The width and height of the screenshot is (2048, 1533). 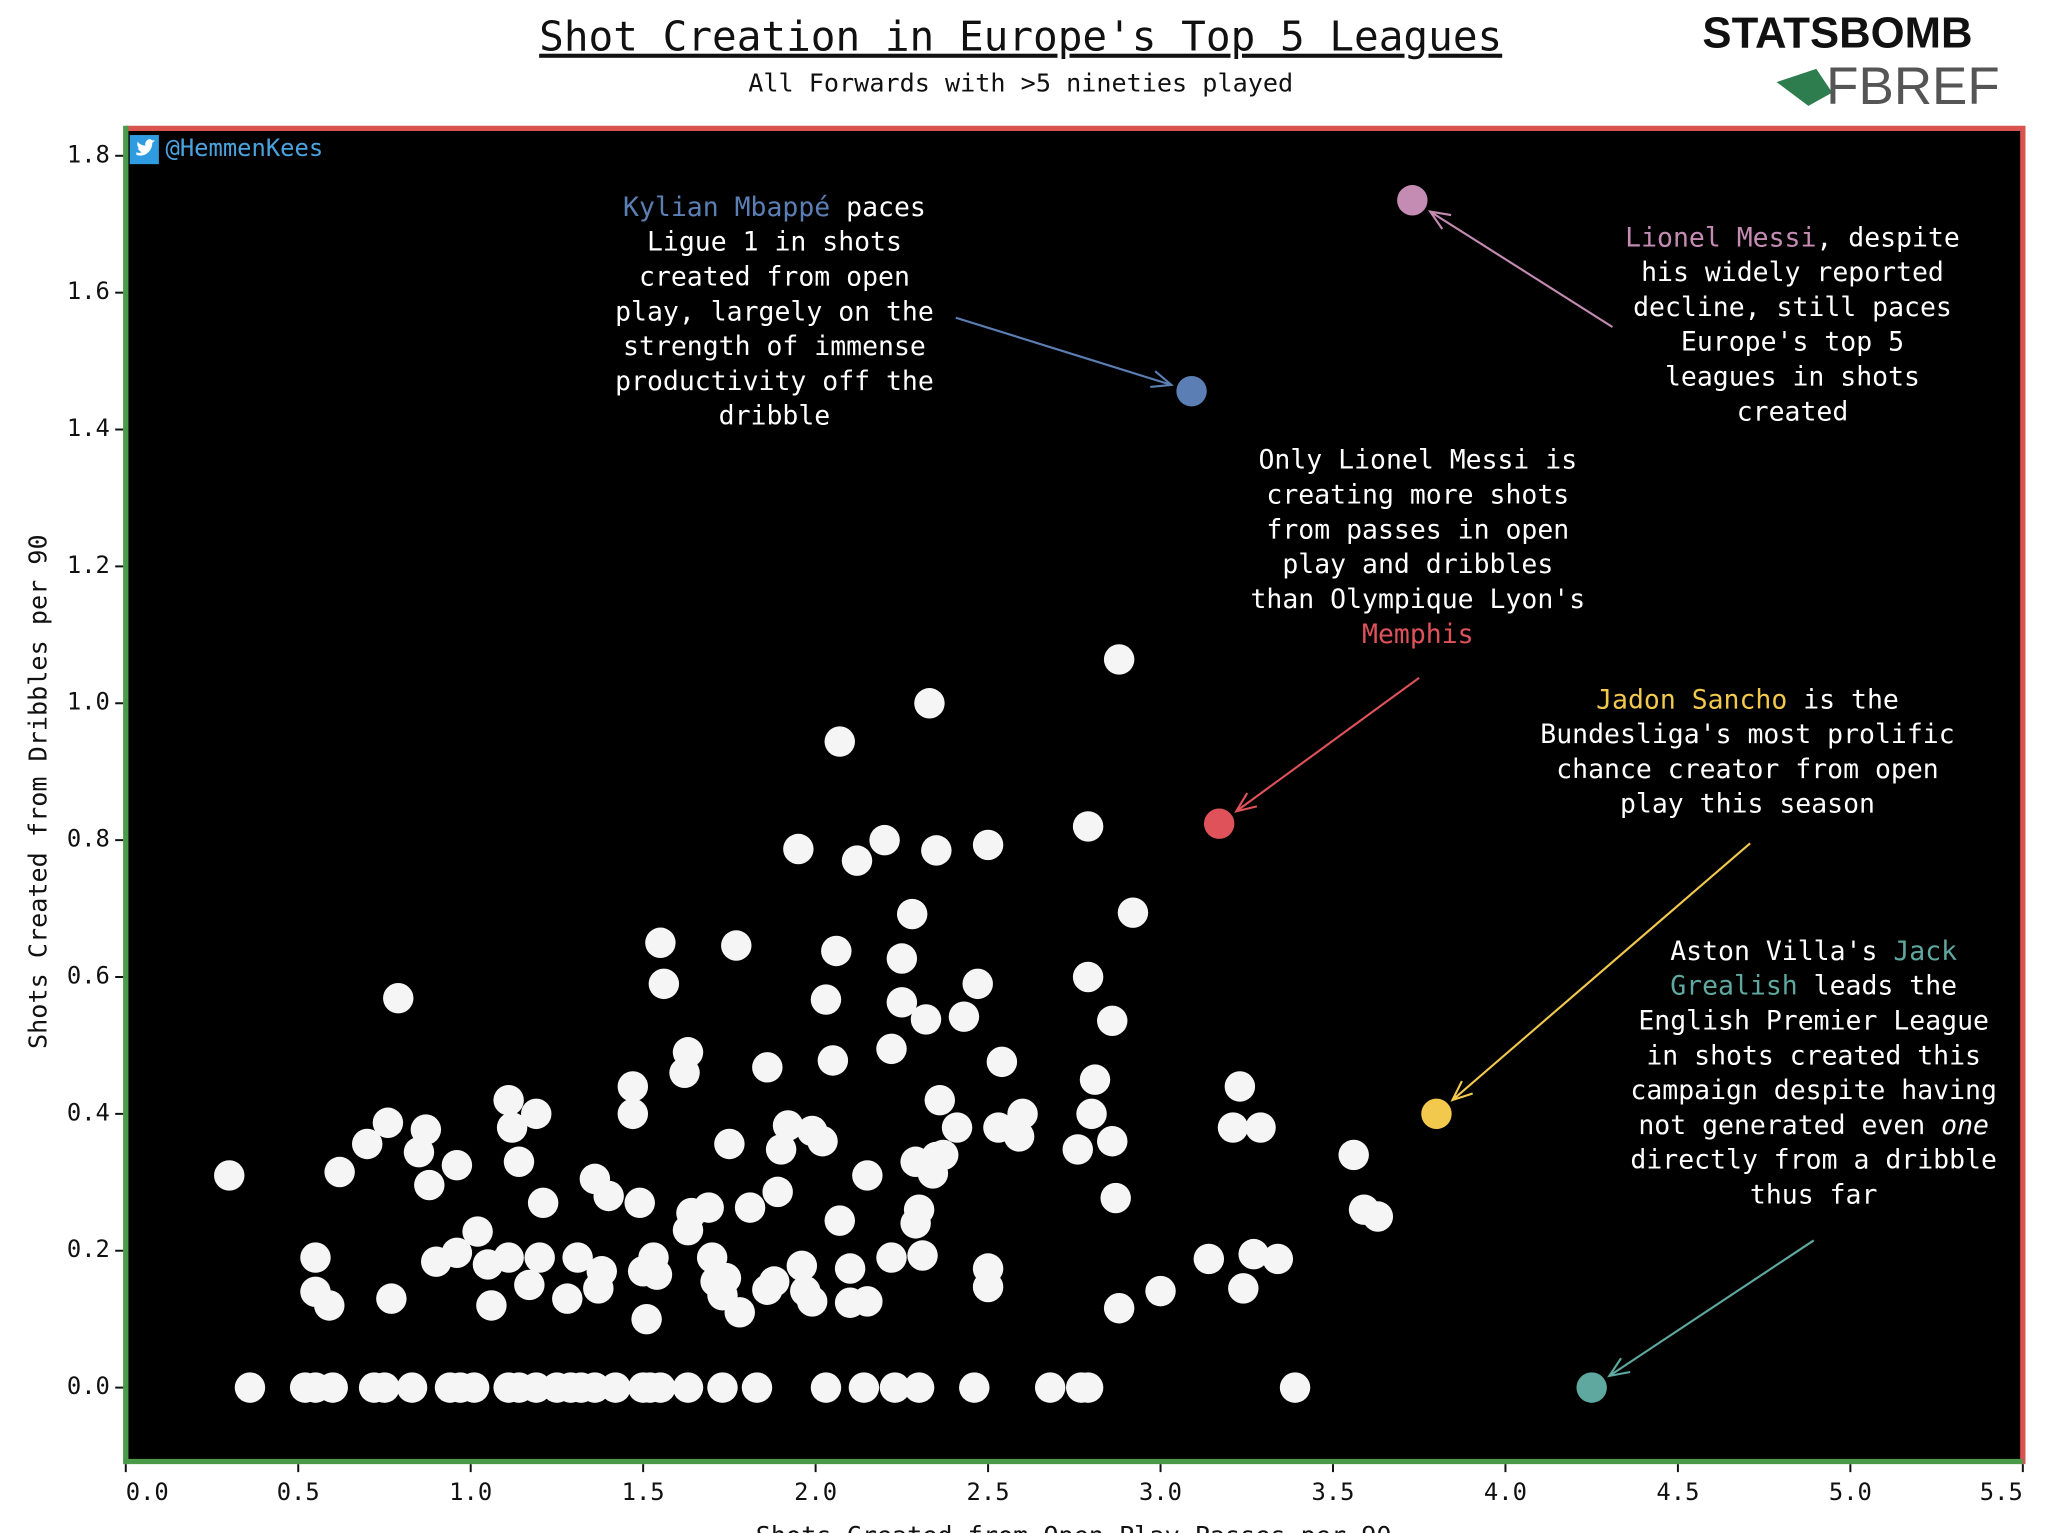 I want to click on annotation-text: chance creator from open, so click(x=1747, y=768).